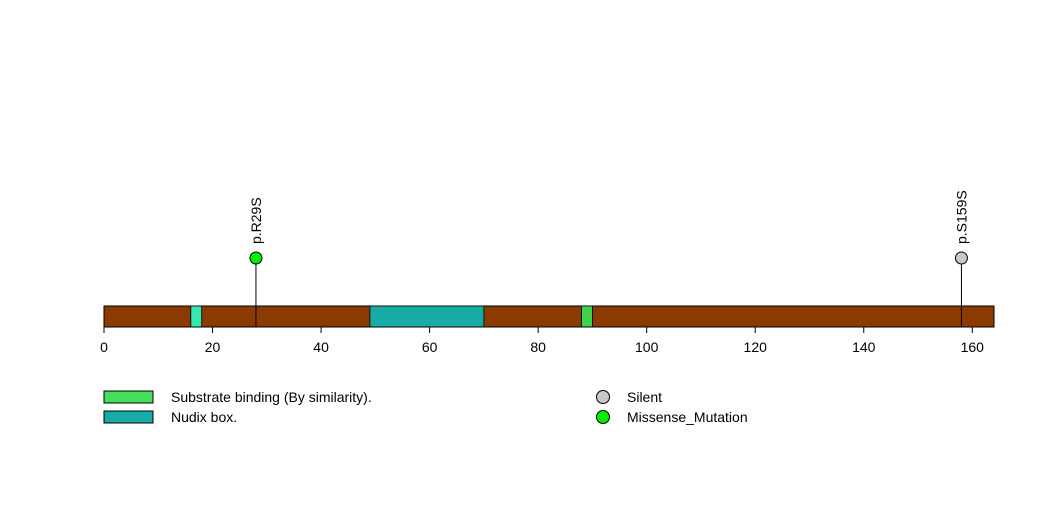 This screenshot has width=1047, height=524. Describe the element at coordinates (687, 417) in the screenshot. I see `legend-mutation-label: Missense_Mutation` at that location.